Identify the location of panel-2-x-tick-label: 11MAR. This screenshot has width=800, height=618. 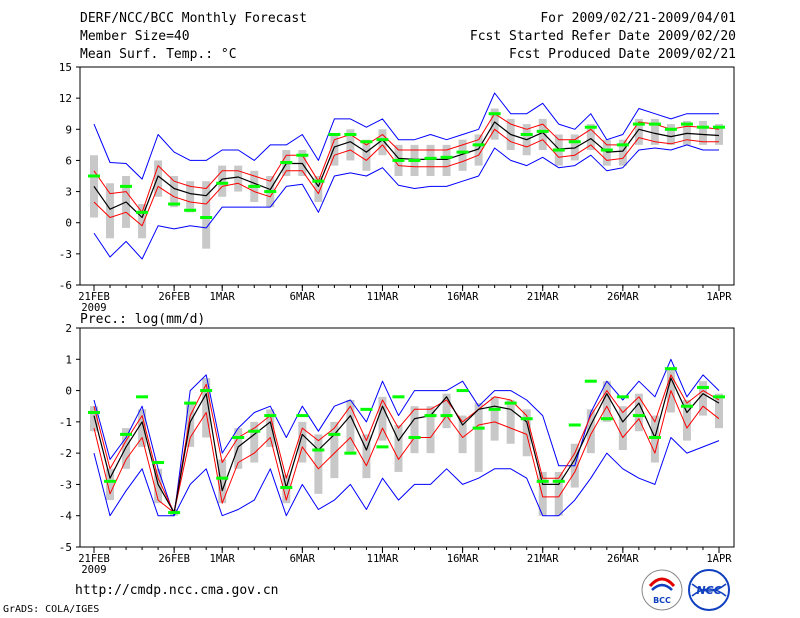
(383, 559).